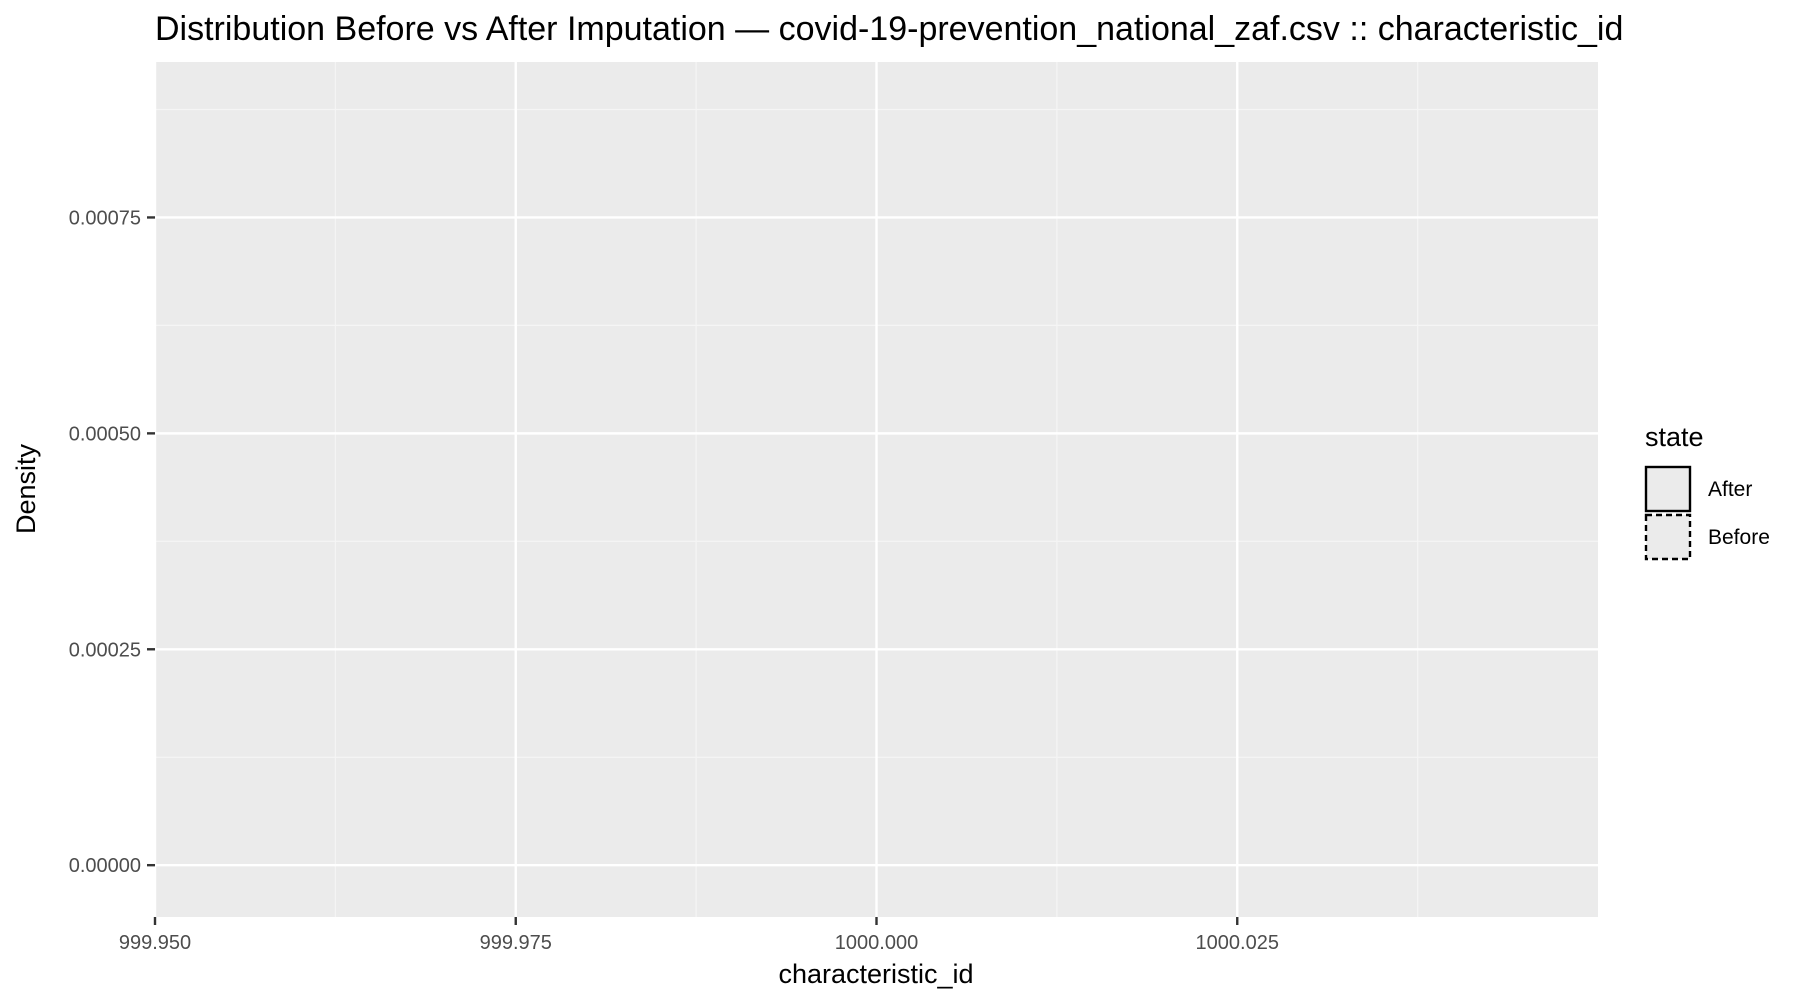 The height and width of the screenshot is (1000, 1800). Describe the element at coordinates (112, 542) in the screenshot. I see `y-axis: 0.00000 0.00025 0.00050 0.00075` at that location.